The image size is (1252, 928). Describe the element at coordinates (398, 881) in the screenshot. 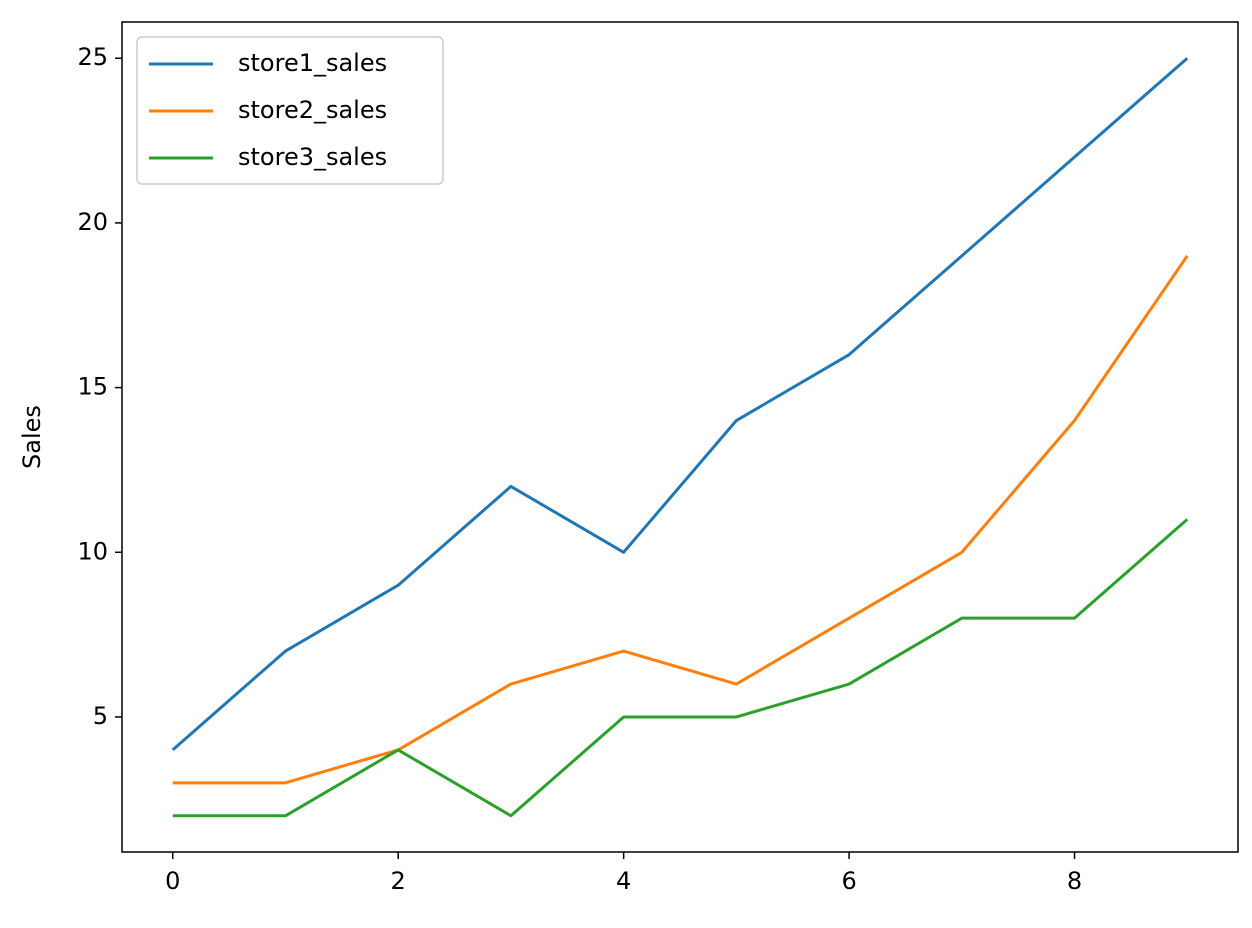

I see `x-tick-label: 2` at that location.